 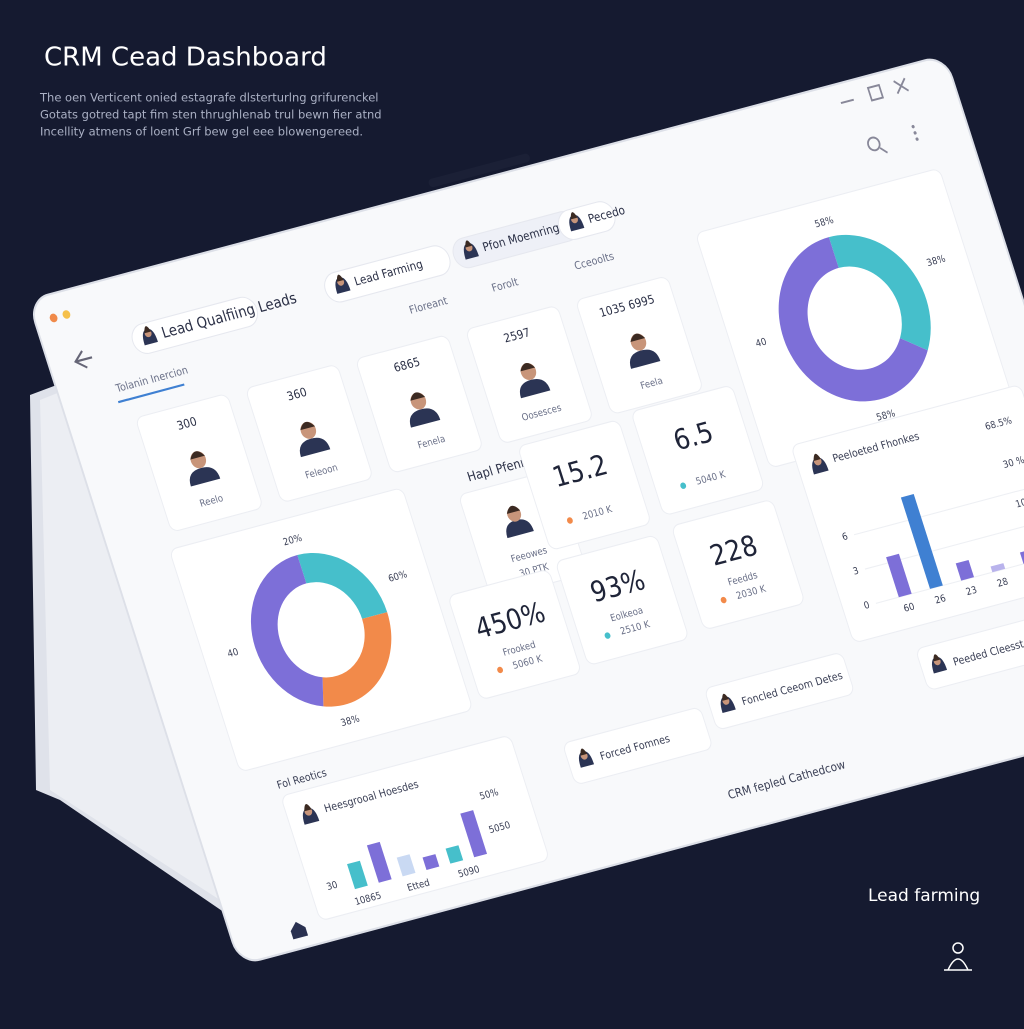 What do you see at coordinates (479, 170) in the screenshot?
I see `camera-notch` at bounding box center [479, 170].